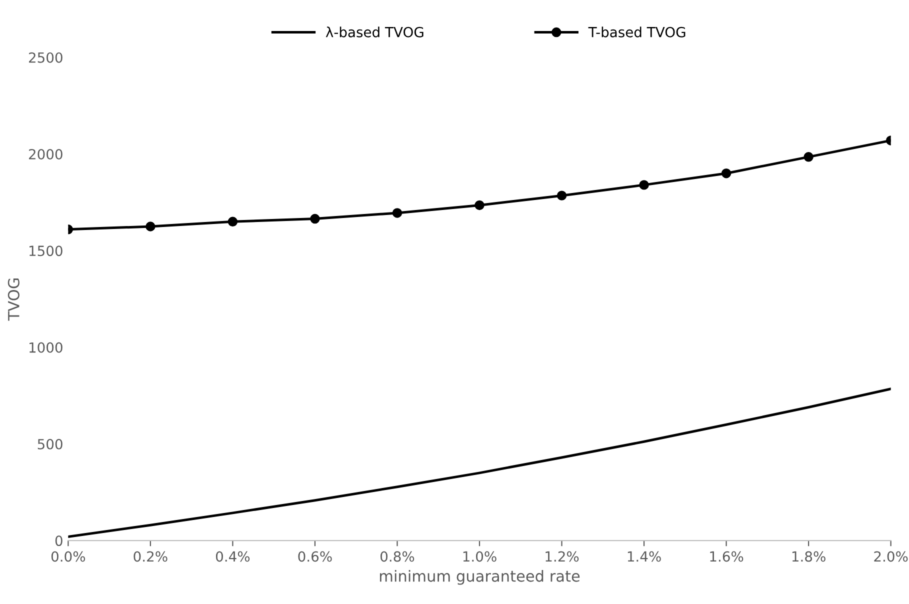 This screenshot has width=909, height=604. What do you see at coordinates (68, 556) in the screenshot?
I see `x-tick-label: 0.0%` at bounding box center [68, 556].